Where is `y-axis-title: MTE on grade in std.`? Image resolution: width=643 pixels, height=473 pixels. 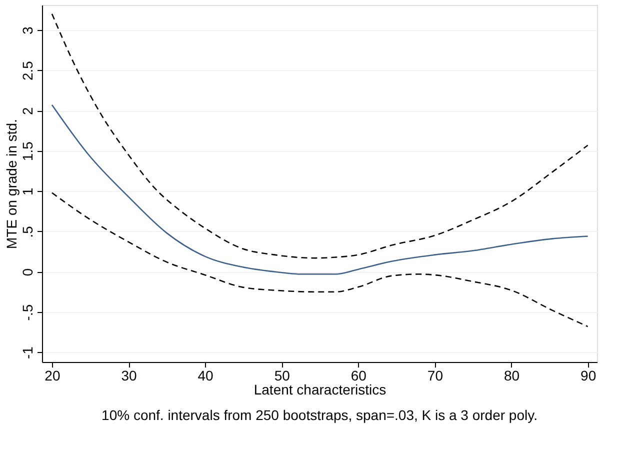
y-axis-title: MTE on grade in std. is located at coordinates (12, 184).